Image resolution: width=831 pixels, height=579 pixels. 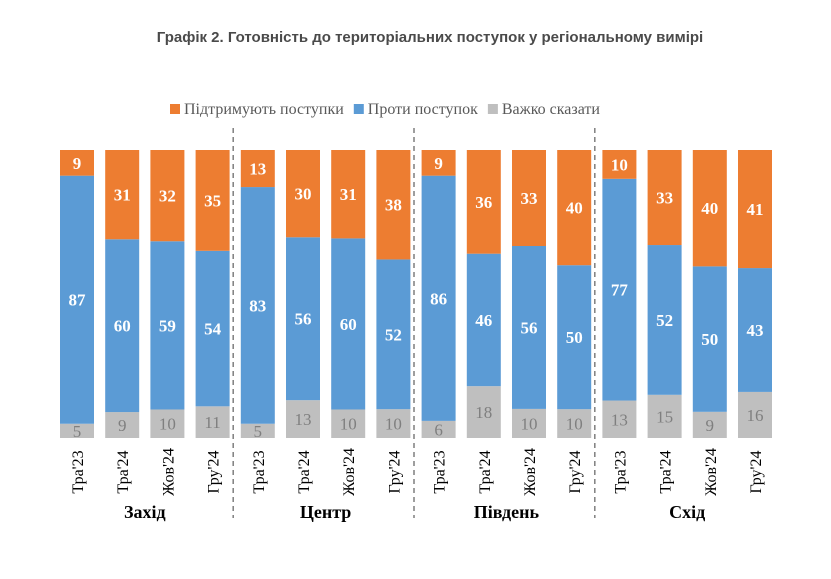 I want to click on value-label: 87, so click(x=78, y=300).